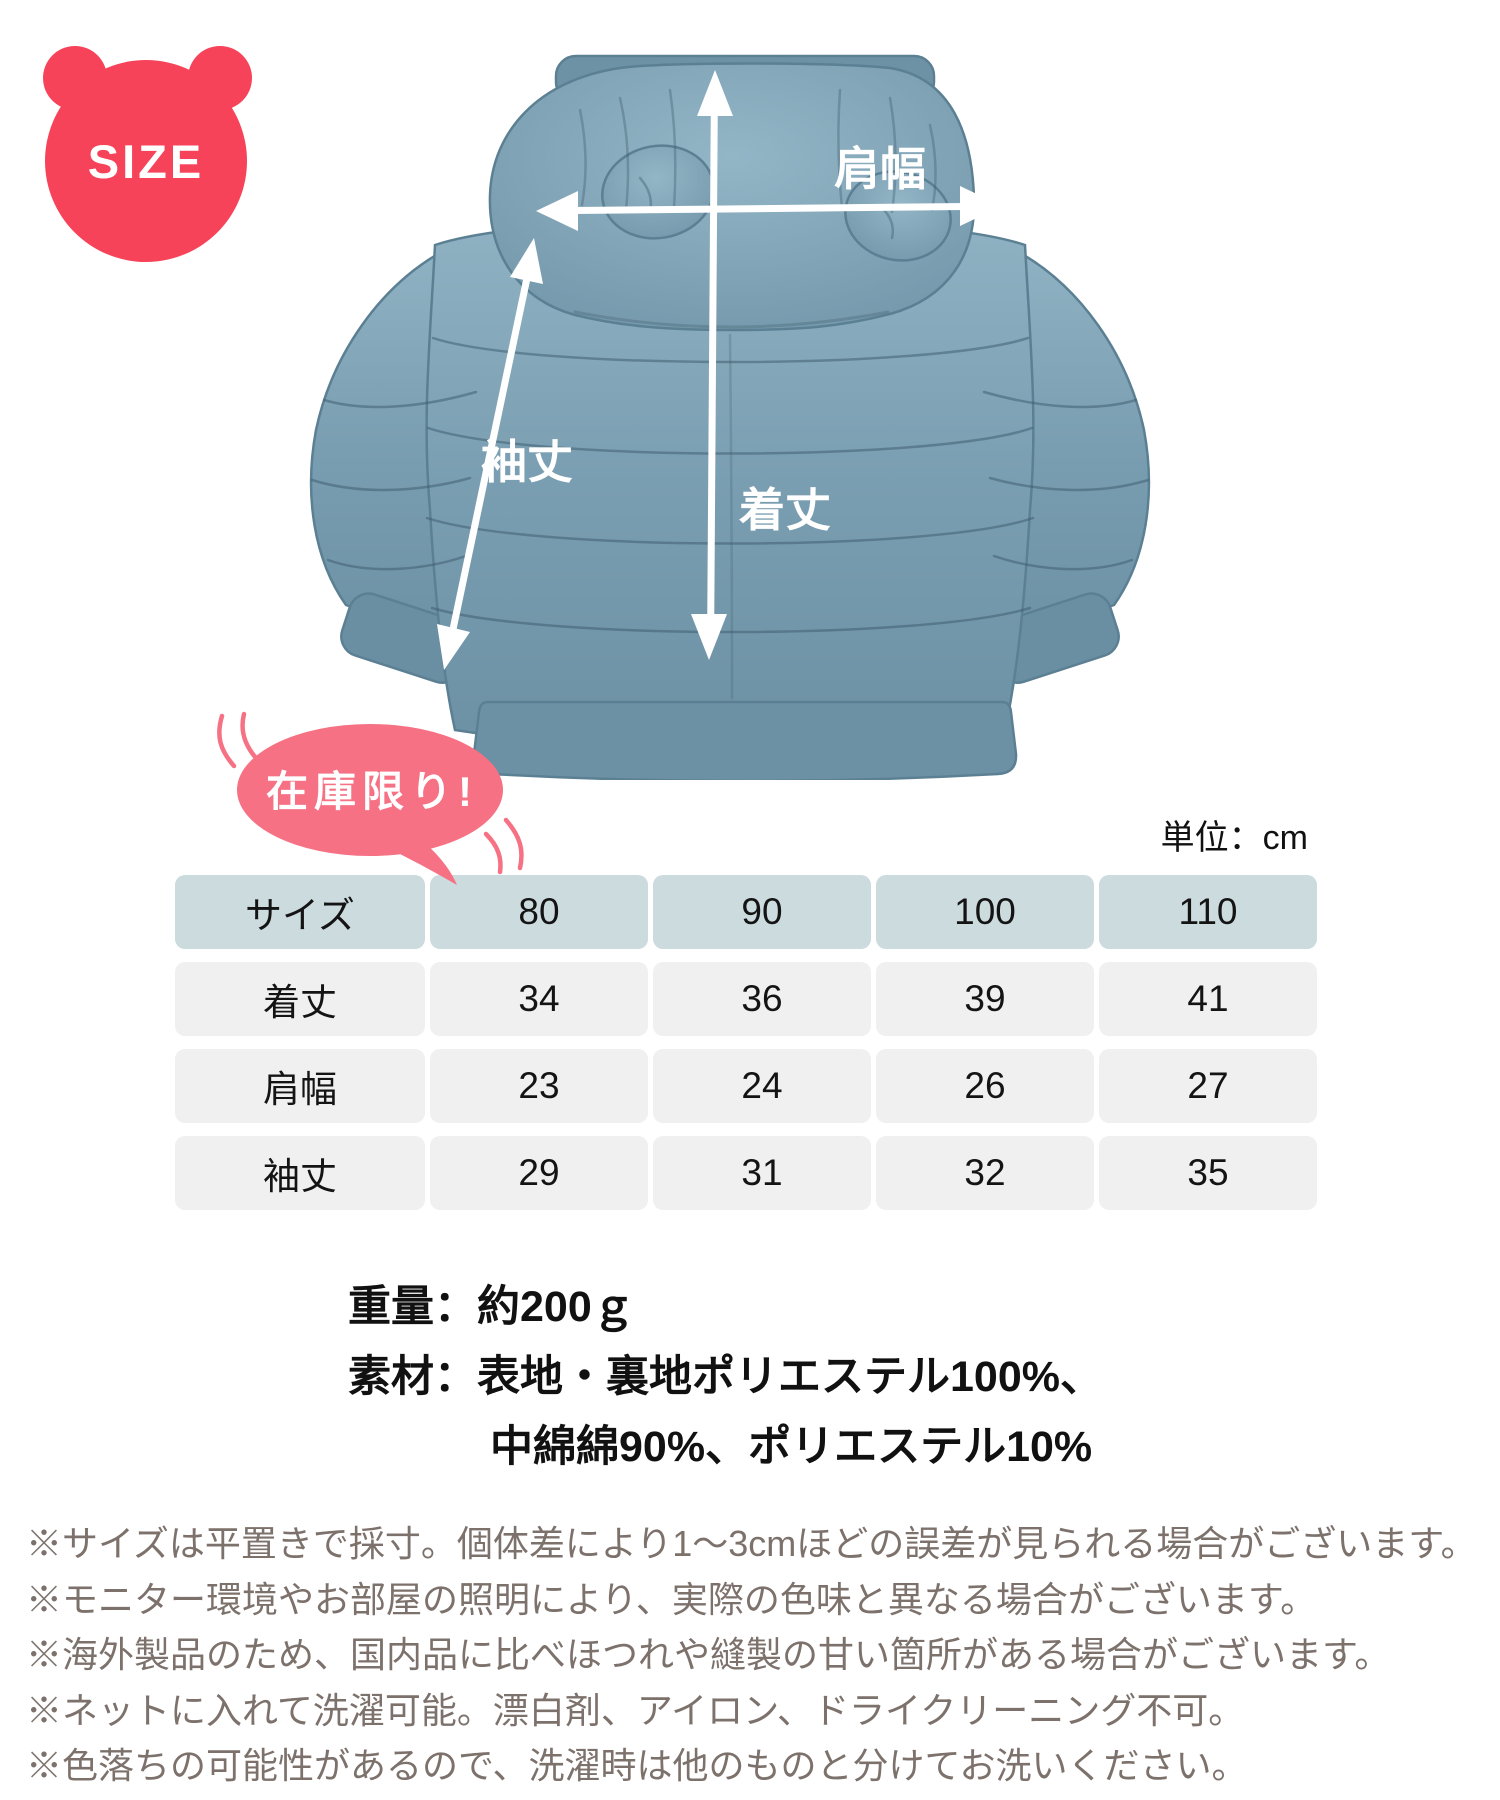 This screenshot has height=1800, width=1500. I want to click on note-line: ※海外製品のため、国内品に比べほつれや縫製の甘い箇所がある場合がございます。, so click(708, 1654).